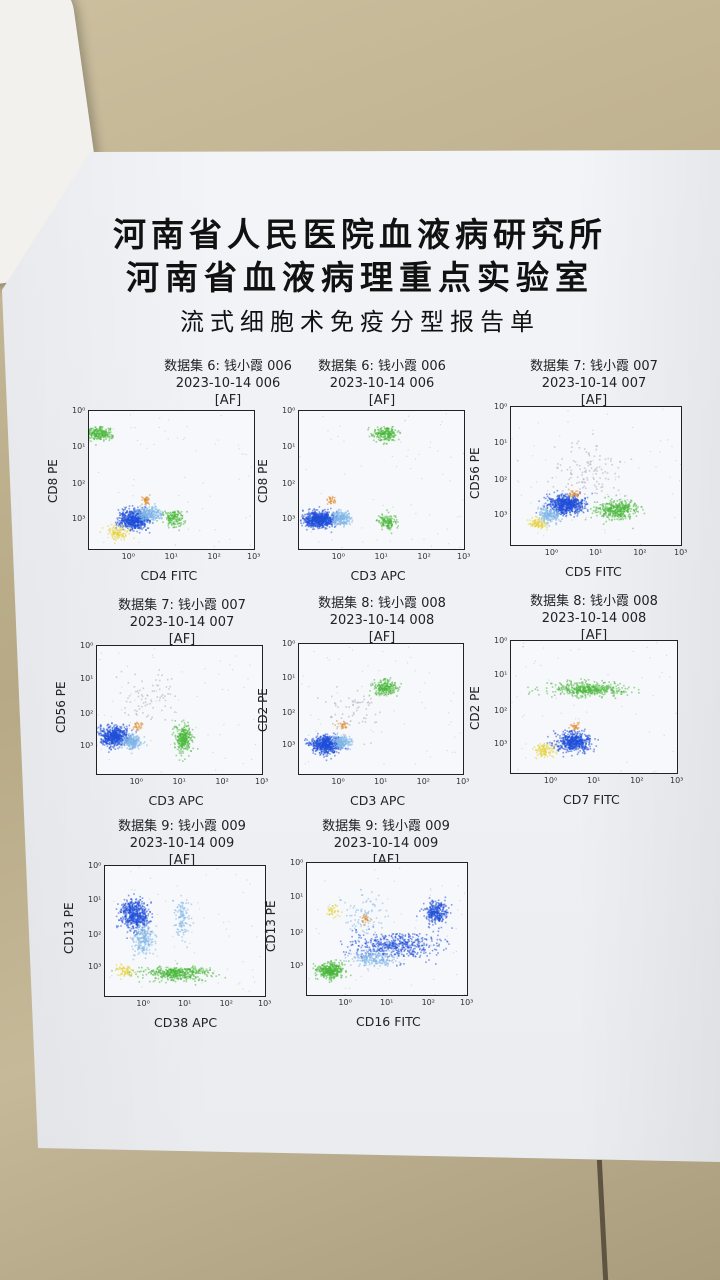  Describe the element at coordinates (360, 234) in the screenshot. I see `report-title-line1: 河南省人民医院血液病研究所` at that location.